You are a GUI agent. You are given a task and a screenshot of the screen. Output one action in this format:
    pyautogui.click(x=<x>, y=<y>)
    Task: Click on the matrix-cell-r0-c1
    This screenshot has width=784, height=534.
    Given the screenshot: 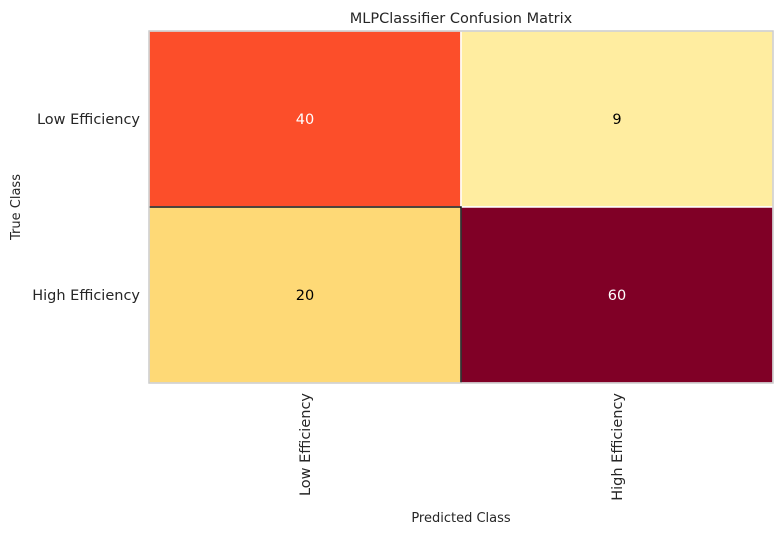 What is the action you would take?
    pyautogui.click(x=617, y=119)
    